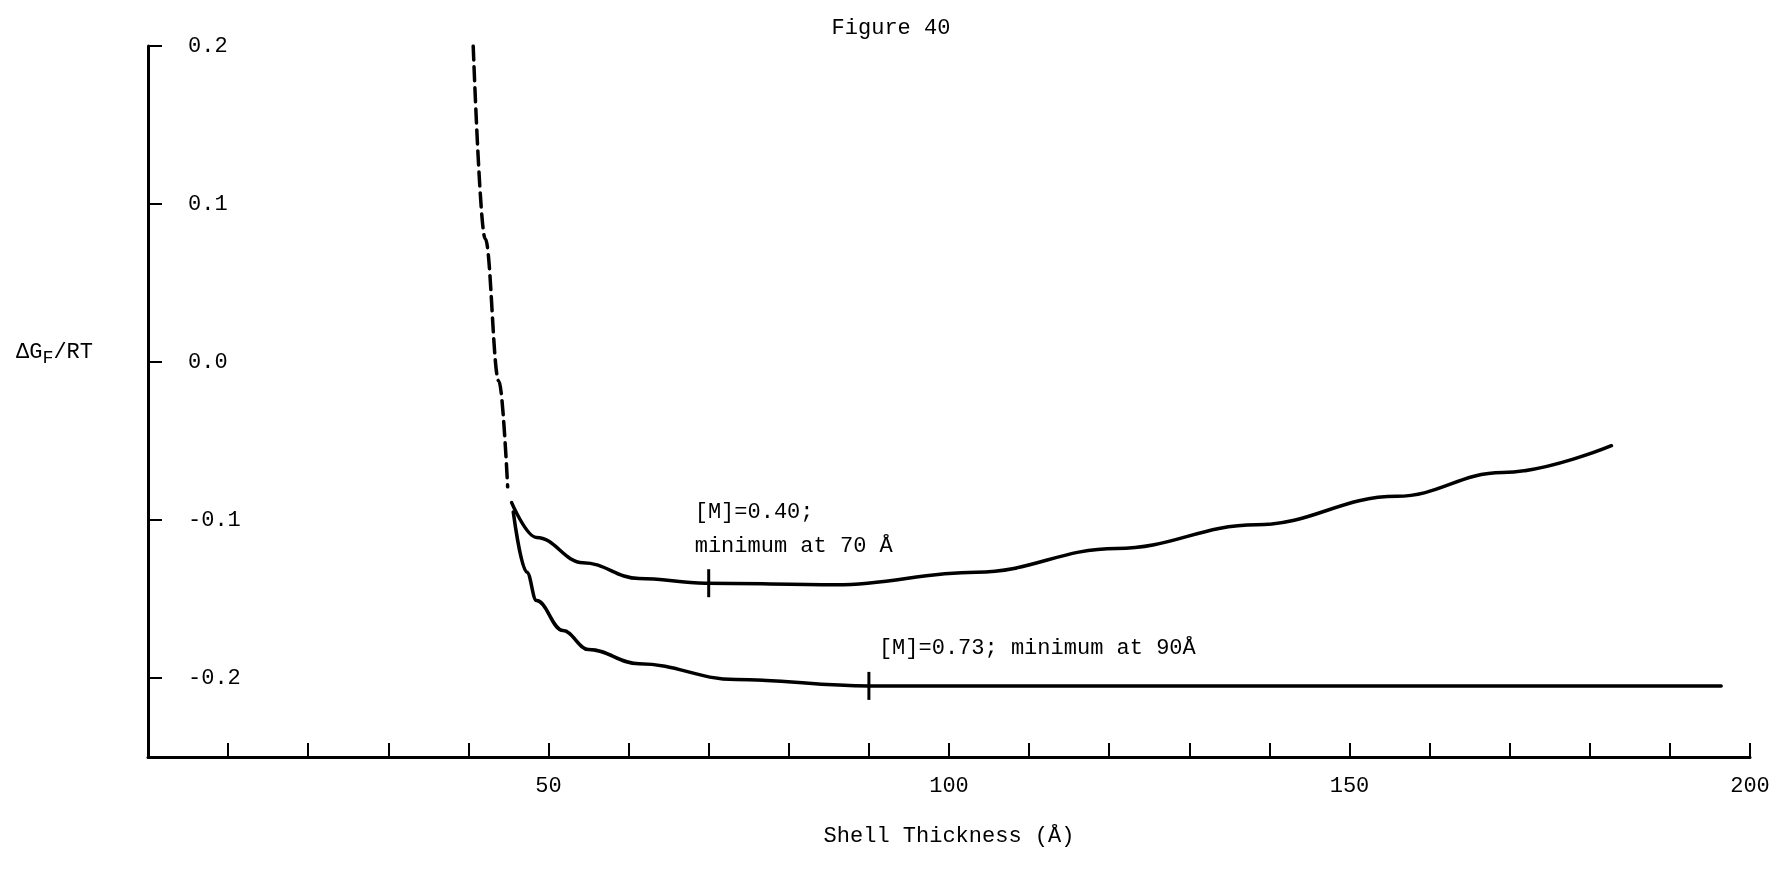  I want to click on x-tick-label: 150, so click(1349, 786).